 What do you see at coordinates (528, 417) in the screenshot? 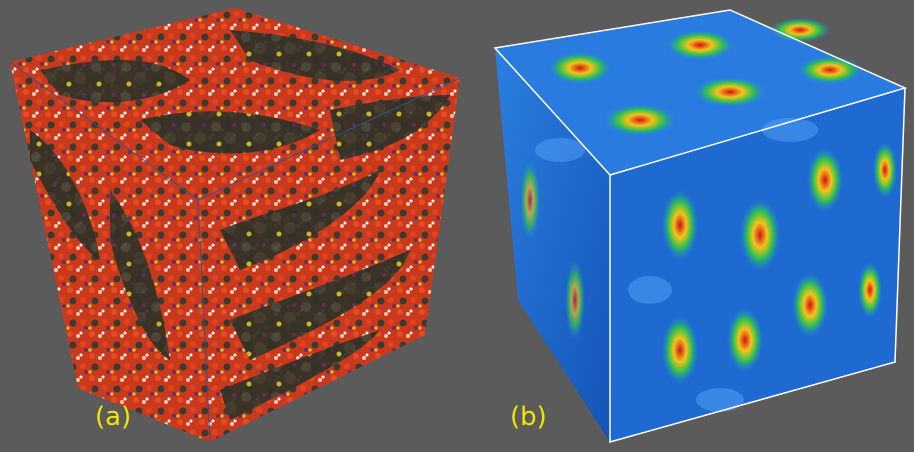
I see `panel-label: (b)` at bounding box center [528, 417].